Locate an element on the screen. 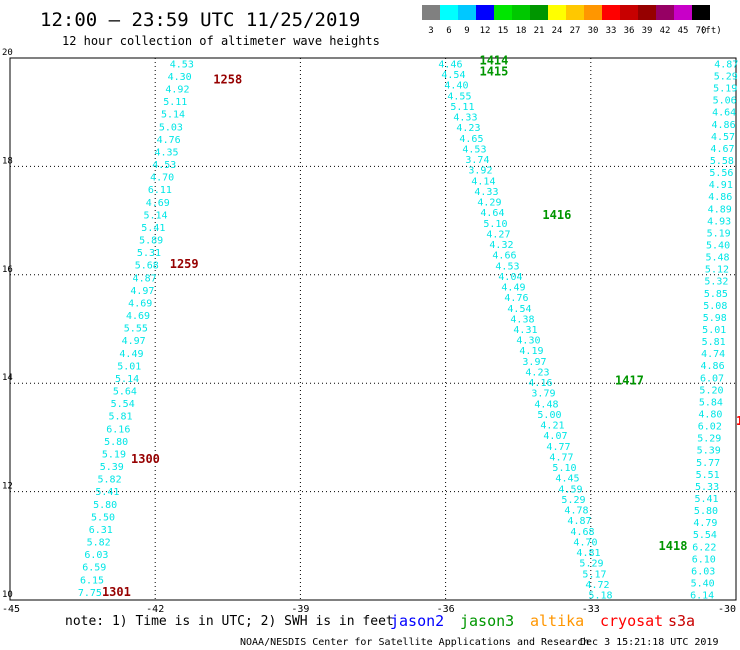 This screenshot has height=650, width=740. swh-value: 4.49 is located at coordinates (513, 288).